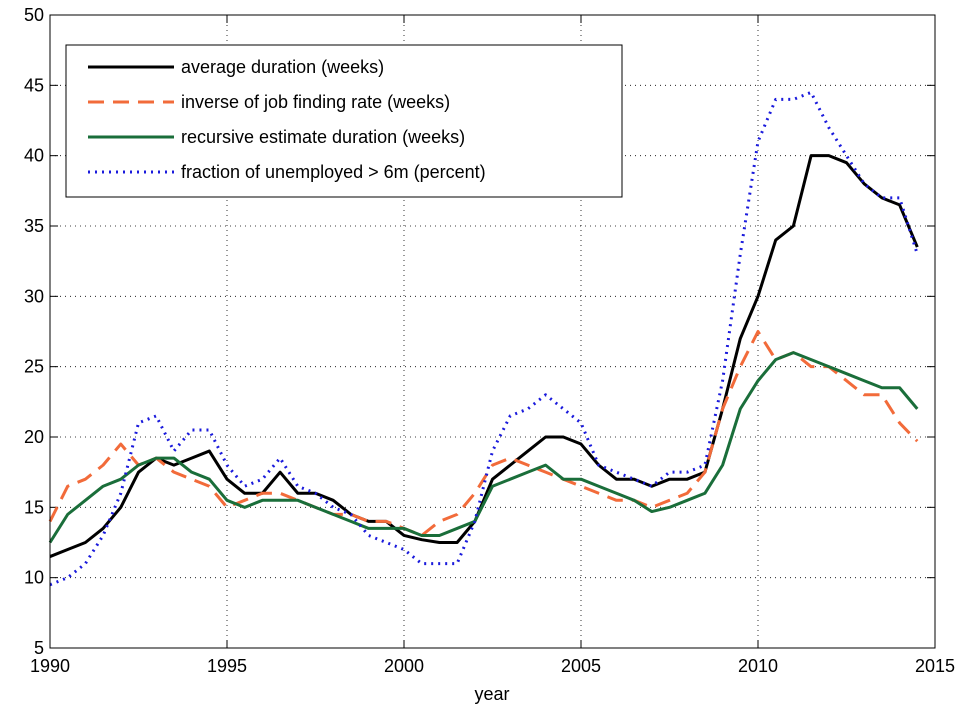 The width and height of the screenshot is (966, 715). Describe the element at coordinates (34, 15) in the screenshot. I see `y-tick-label: 50` at that location.